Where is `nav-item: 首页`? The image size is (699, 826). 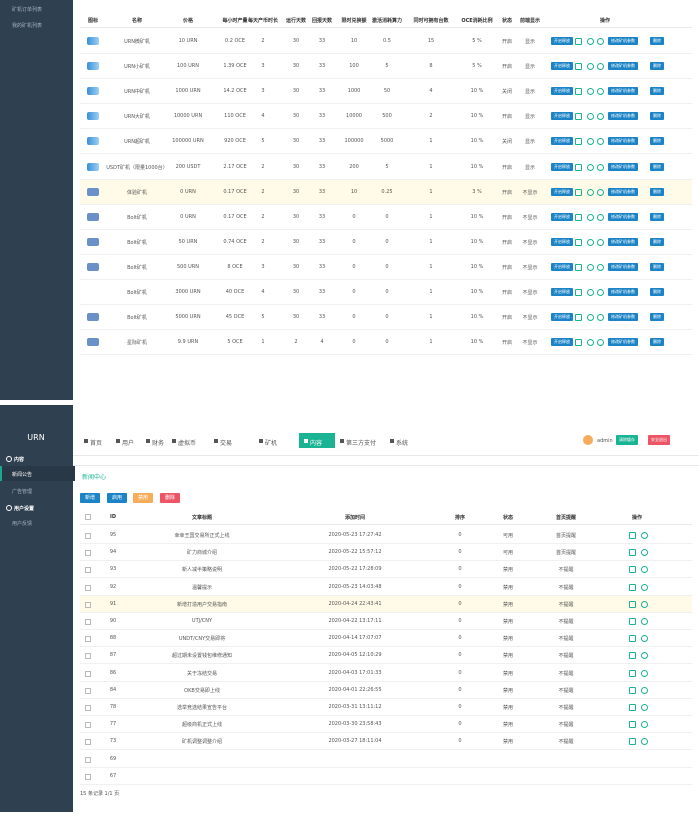 nav-item: 首页 is located at coordinates (96, 443).